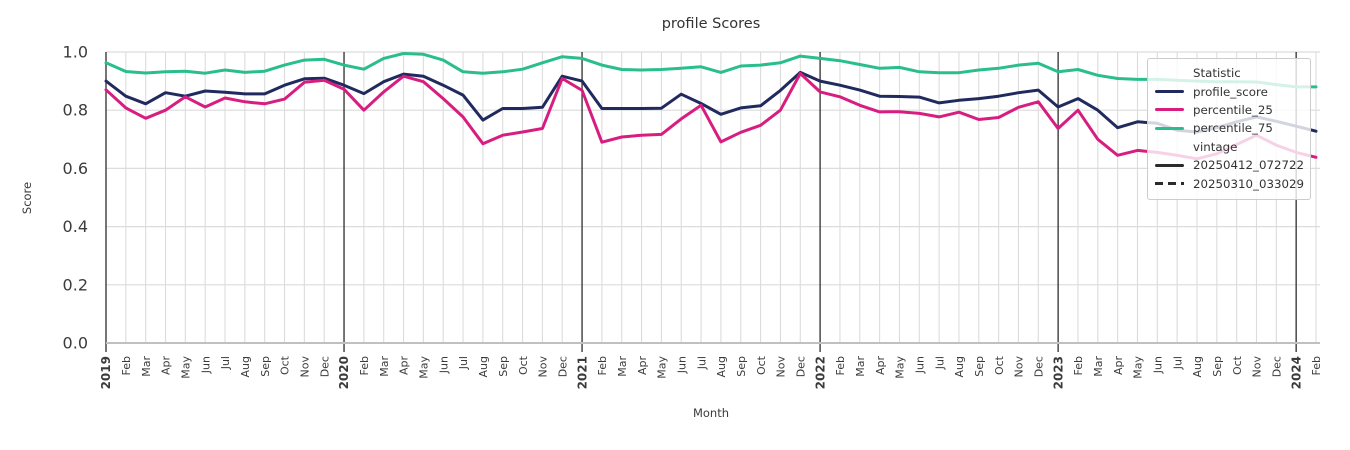 The height and width of the screenshot is (450, 1350). I want to click on x-tick-label: 2019, so click(106, 372).